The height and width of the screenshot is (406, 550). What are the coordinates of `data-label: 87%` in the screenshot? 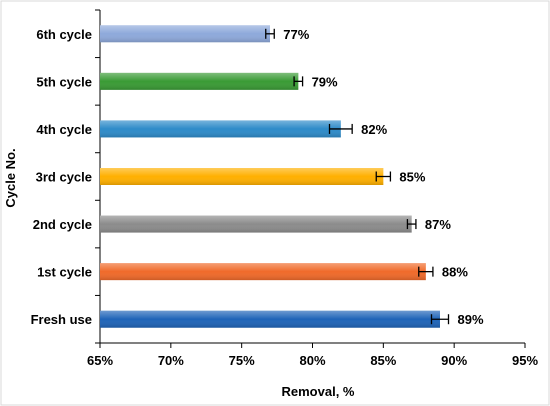 It's located at (438, 224).